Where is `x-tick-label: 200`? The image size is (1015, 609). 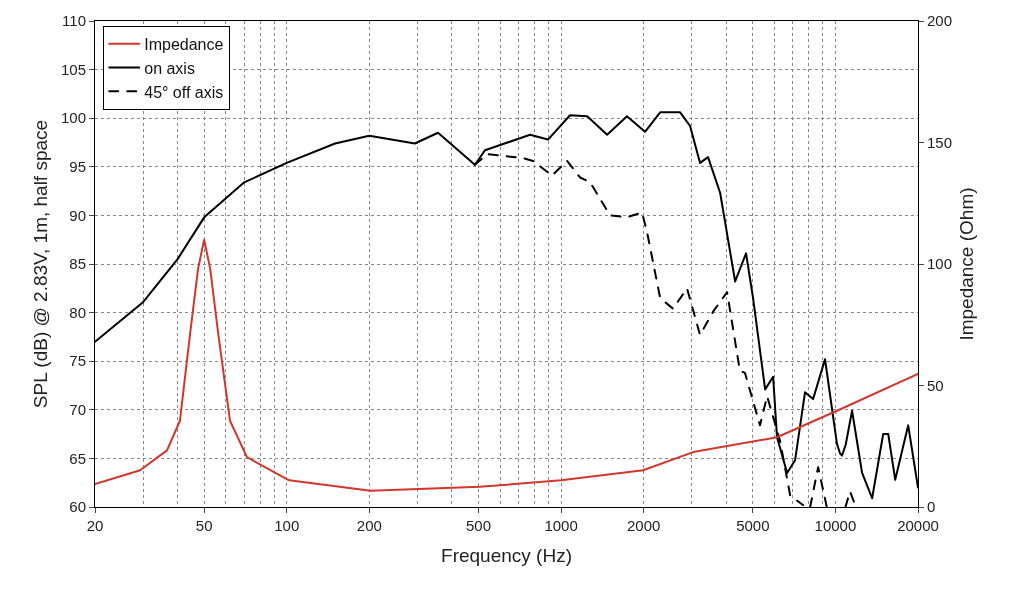
x-tick-label: 200 is located at coordinates (369, 525).